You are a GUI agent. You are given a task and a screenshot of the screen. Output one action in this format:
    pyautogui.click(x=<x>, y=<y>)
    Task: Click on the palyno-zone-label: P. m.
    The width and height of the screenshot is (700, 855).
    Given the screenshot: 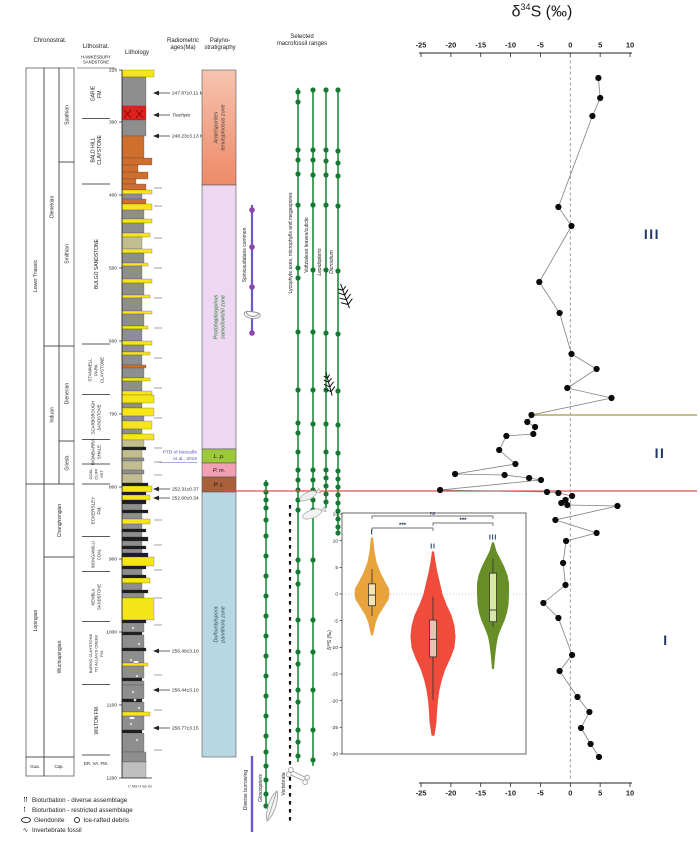 What is the action you would take?
    pyautogui.click(x=219, y=471)
    